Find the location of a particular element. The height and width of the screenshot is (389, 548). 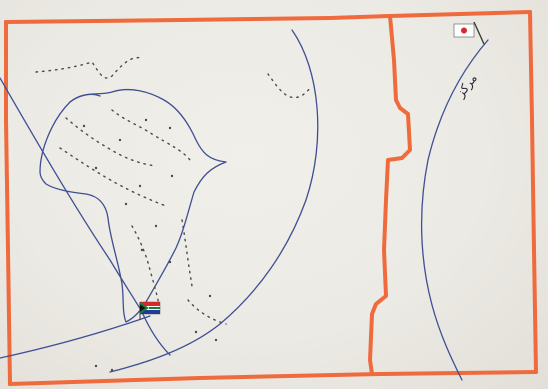

frame-top-edge is located at coordinates (268, 17).